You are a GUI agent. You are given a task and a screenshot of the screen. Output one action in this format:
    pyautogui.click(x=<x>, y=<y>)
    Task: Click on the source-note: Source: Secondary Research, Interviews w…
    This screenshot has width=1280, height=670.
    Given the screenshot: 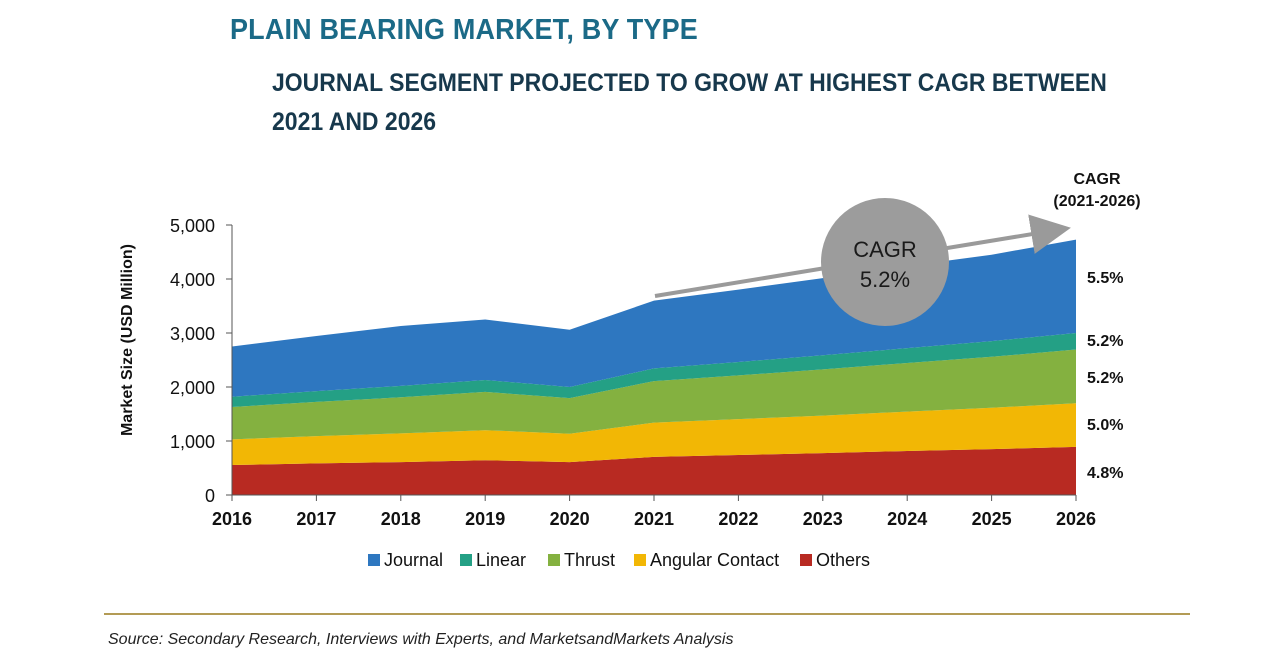 What is the action you would take?
    pyautogui.click(x=421, y=639)
    